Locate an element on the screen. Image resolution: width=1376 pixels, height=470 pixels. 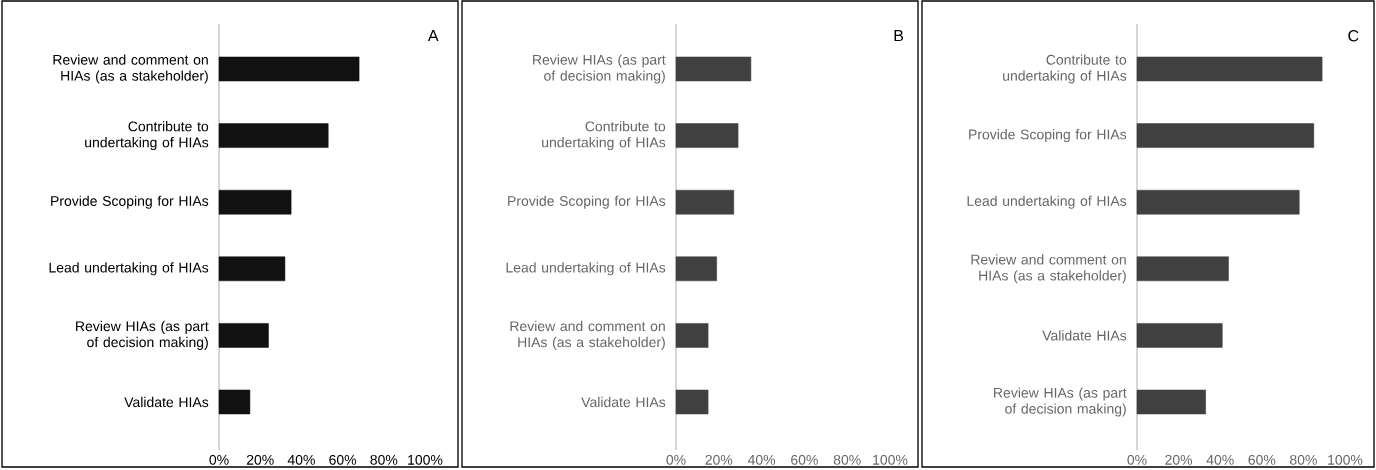
chart-title: C is located at coordinates (1353, 36).